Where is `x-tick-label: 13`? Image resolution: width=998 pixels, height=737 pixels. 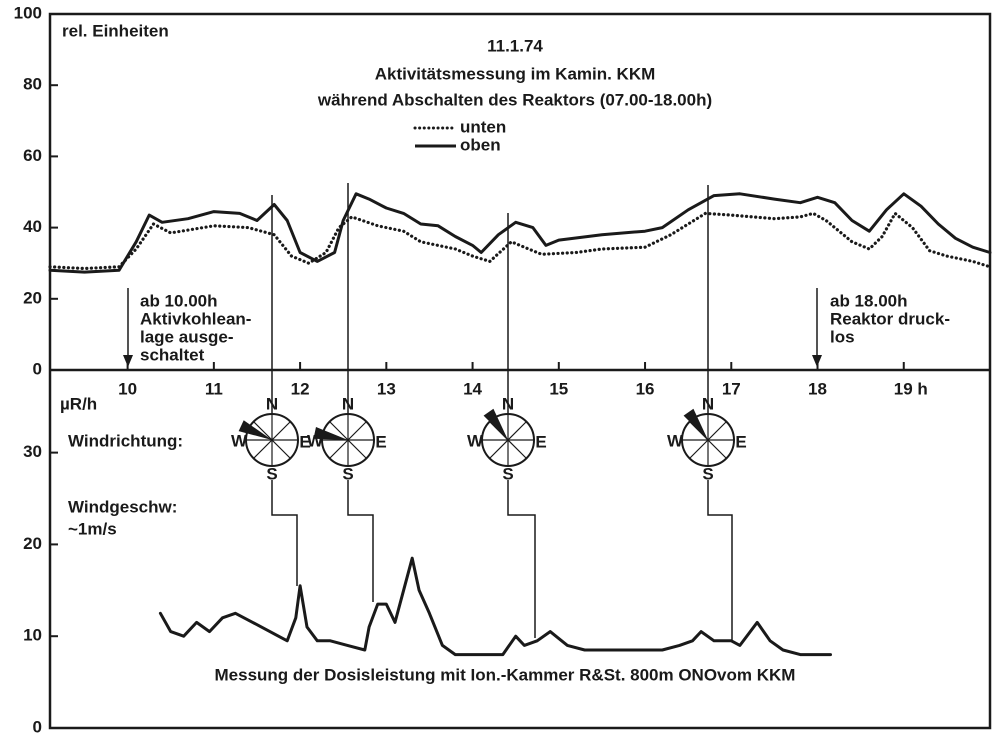
x-tick-label: 13 is located at coordinates (386, 388).